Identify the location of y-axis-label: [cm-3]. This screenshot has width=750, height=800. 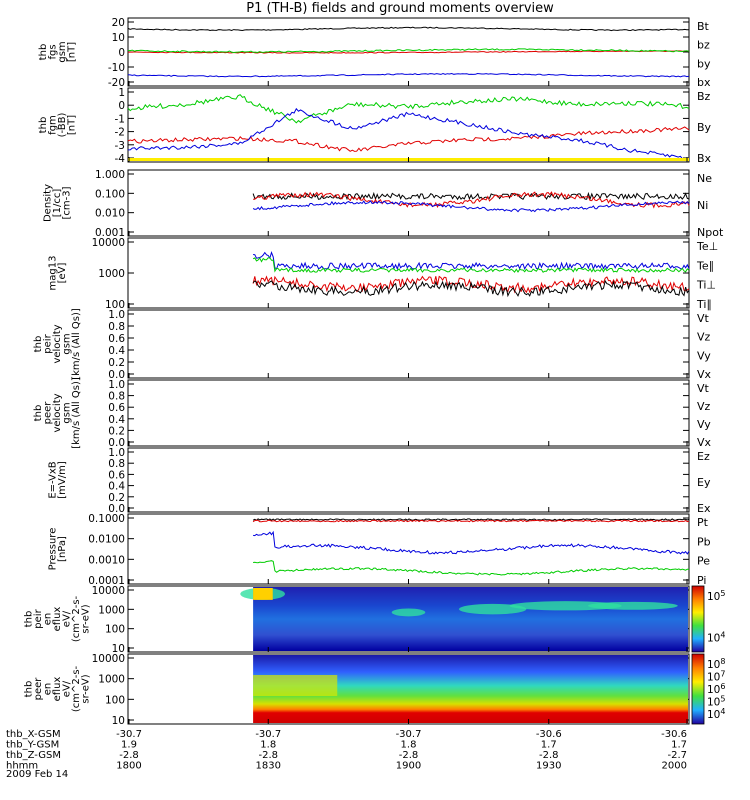
(67, 202).